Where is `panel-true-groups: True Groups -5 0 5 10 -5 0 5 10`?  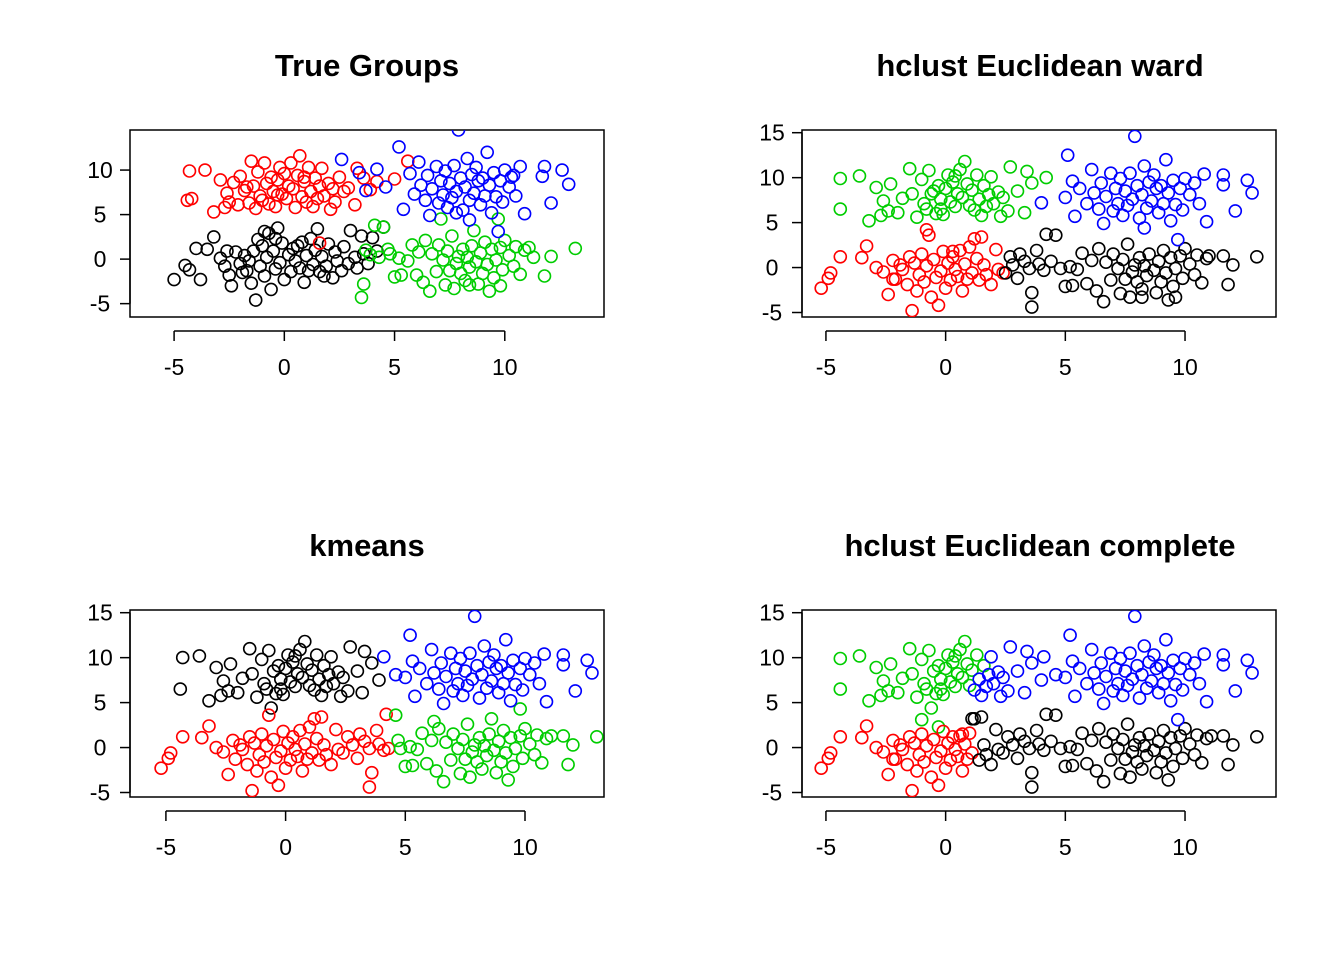 panel-true-groups: True Groups -5 0 5 10 -5 0 5 10 is located at coordinates (346, 214).